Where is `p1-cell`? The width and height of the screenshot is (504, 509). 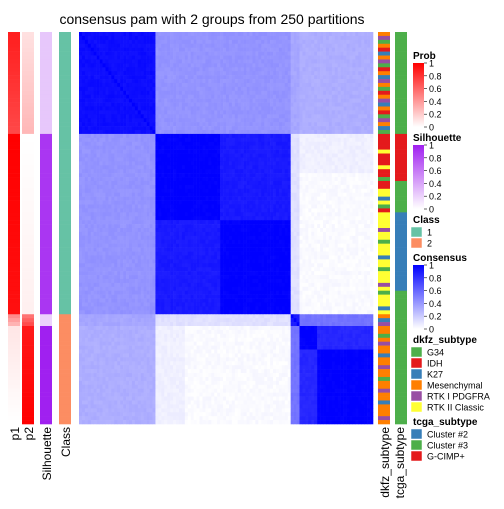 p1-cell is located at coordinates (14, 167).